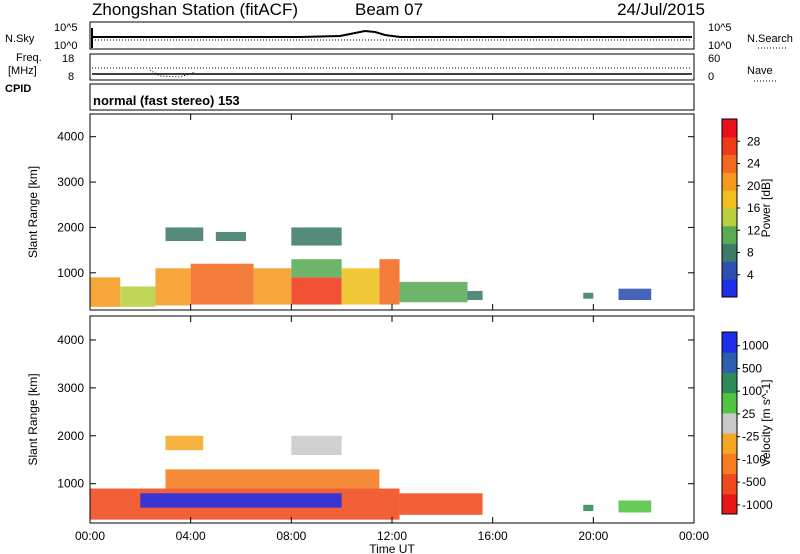 The image size is (800, 554). I want to click on freq-tick-high: 18, so click(68, 59).